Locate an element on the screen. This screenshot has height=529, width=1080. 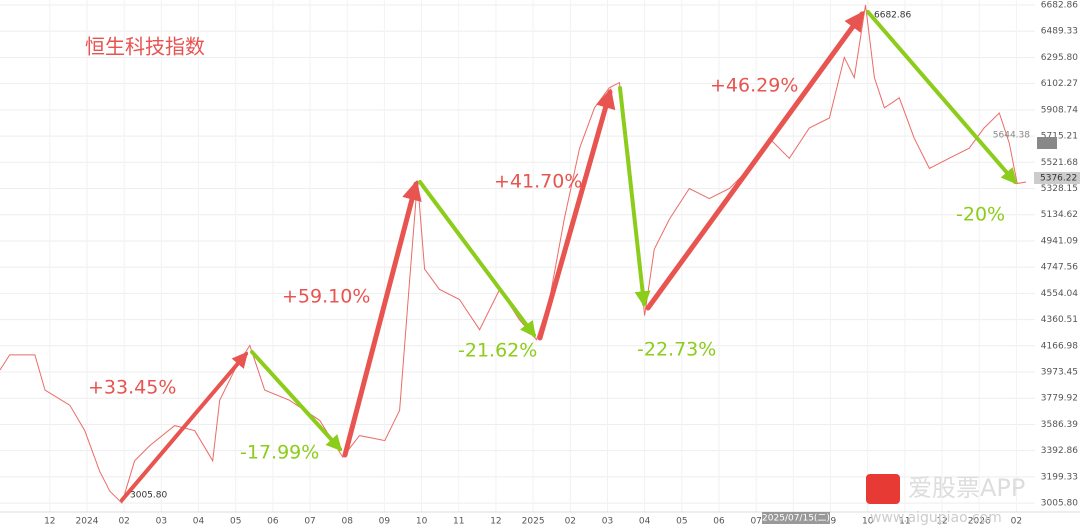
annotation: +59.10% is located at coordinates (326, 297).